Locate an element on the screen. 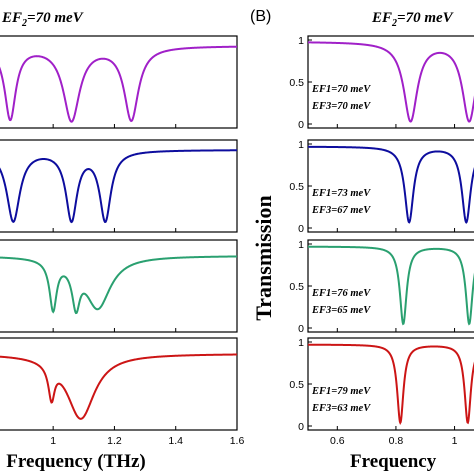 Image resolution: width=474 pixels, height=474 pixels. series-annotation: EF3=63 meV is located at coordinates (341, 408).